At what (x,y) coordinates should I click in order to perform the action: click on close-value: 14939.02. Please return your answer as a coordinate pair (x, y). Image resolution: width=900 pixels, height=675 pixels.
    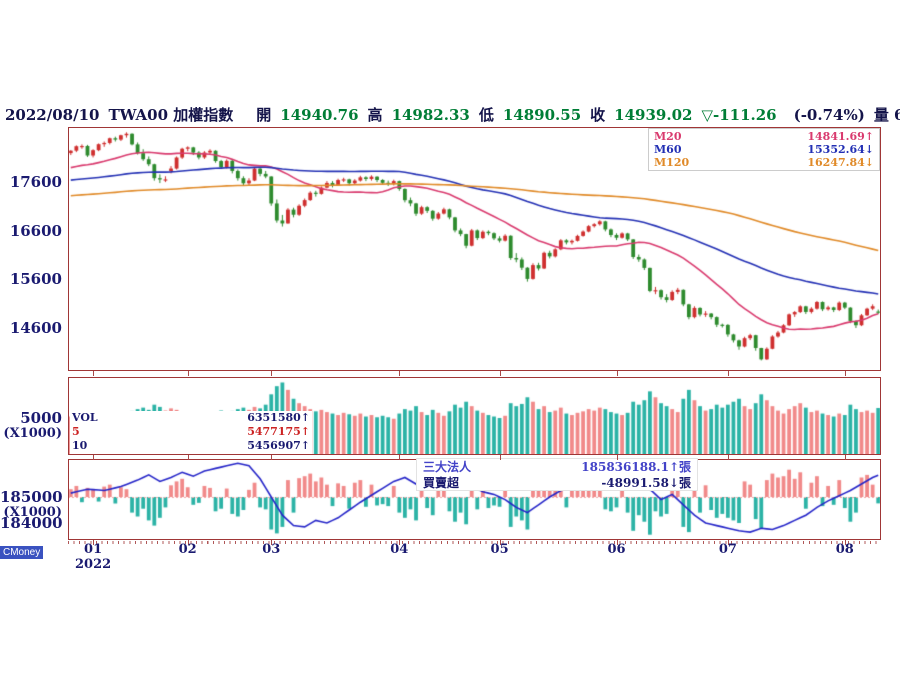
    Looking at the image, I should click on (653, 115).